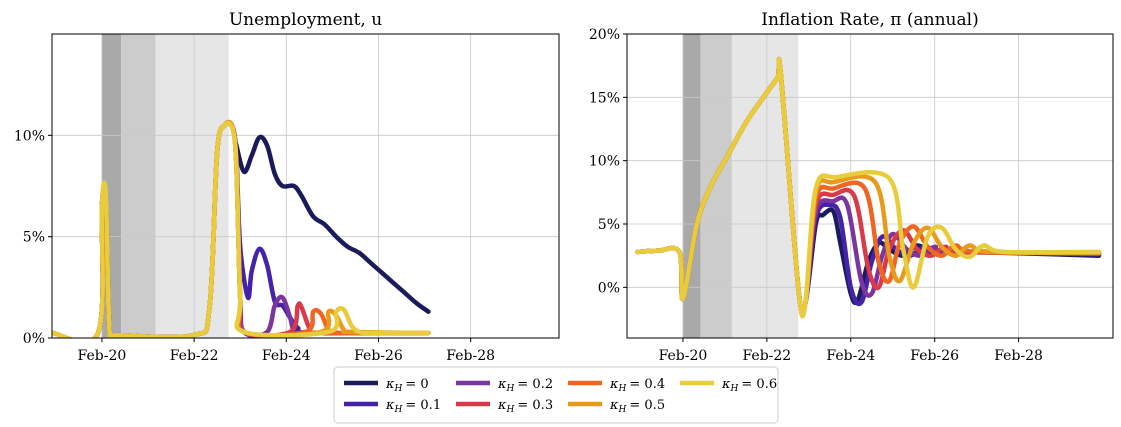  Describe the element at coordinates (869, 20) in the screenshot. I see `chart-title: Inflation Rate, π (annual)` at that location.